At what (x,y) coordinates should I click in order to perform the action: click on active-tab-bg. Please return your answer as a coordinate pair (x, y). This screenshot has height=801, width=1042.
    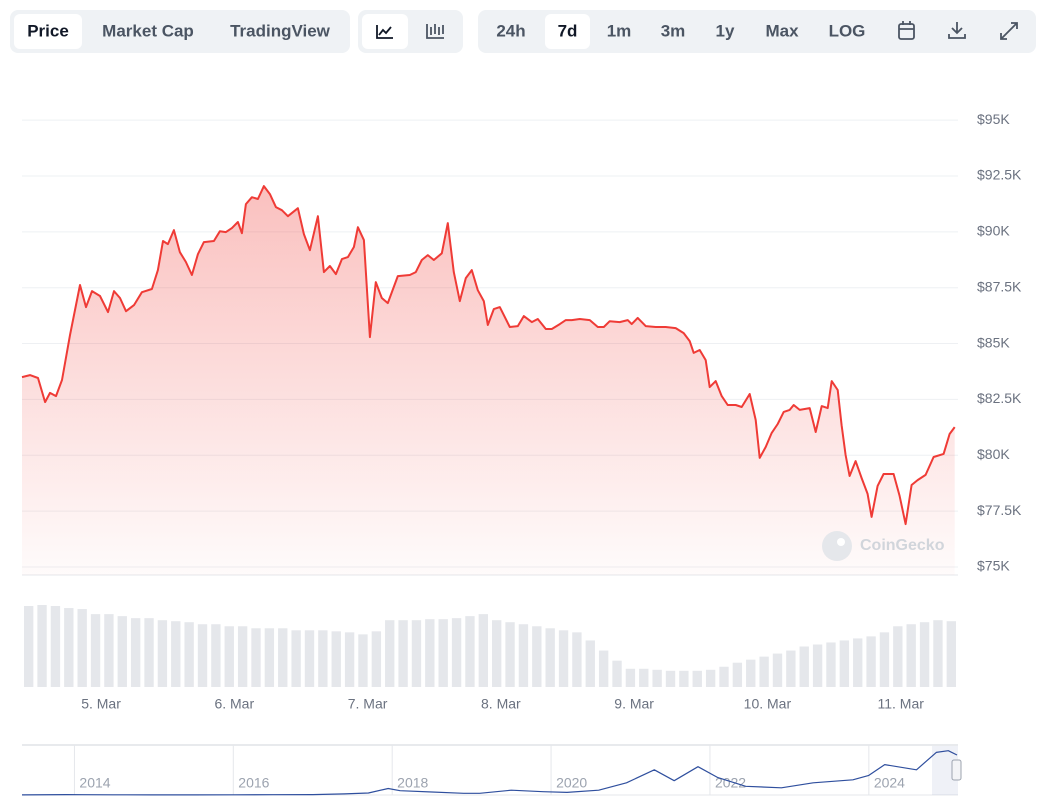
    Looking at the image, I should click on (48, 31).